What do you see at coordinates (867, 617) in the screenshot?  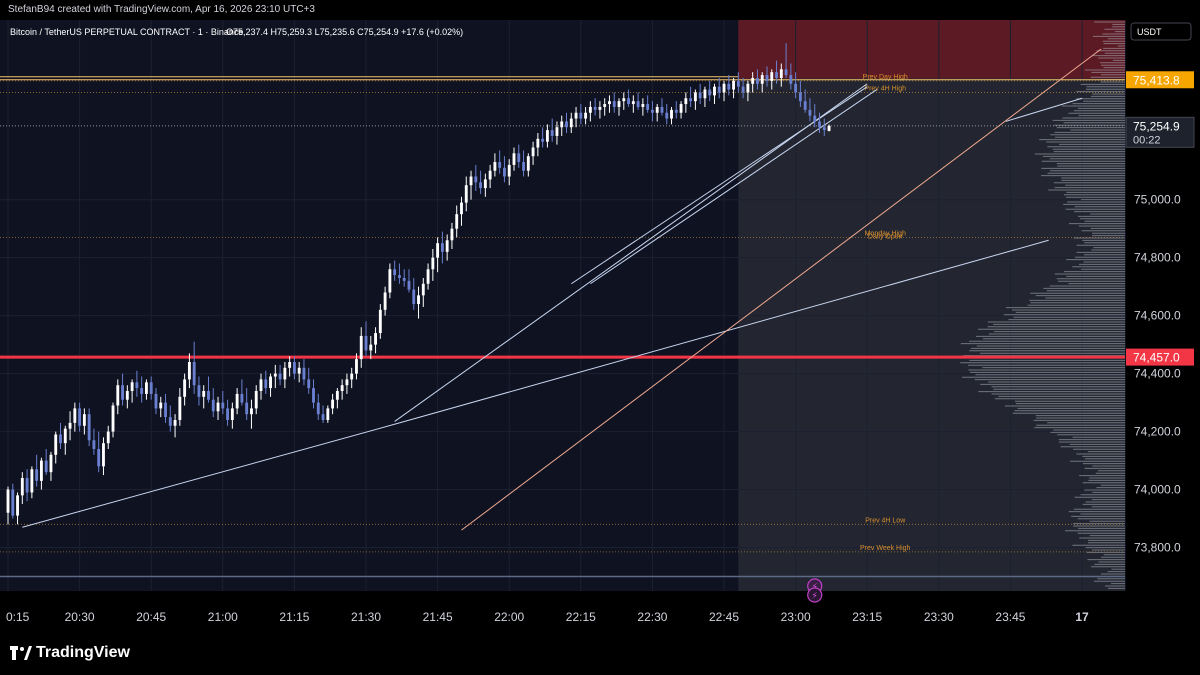 I see `x-tick-label: 23:15` at bounding box center [867, 617].